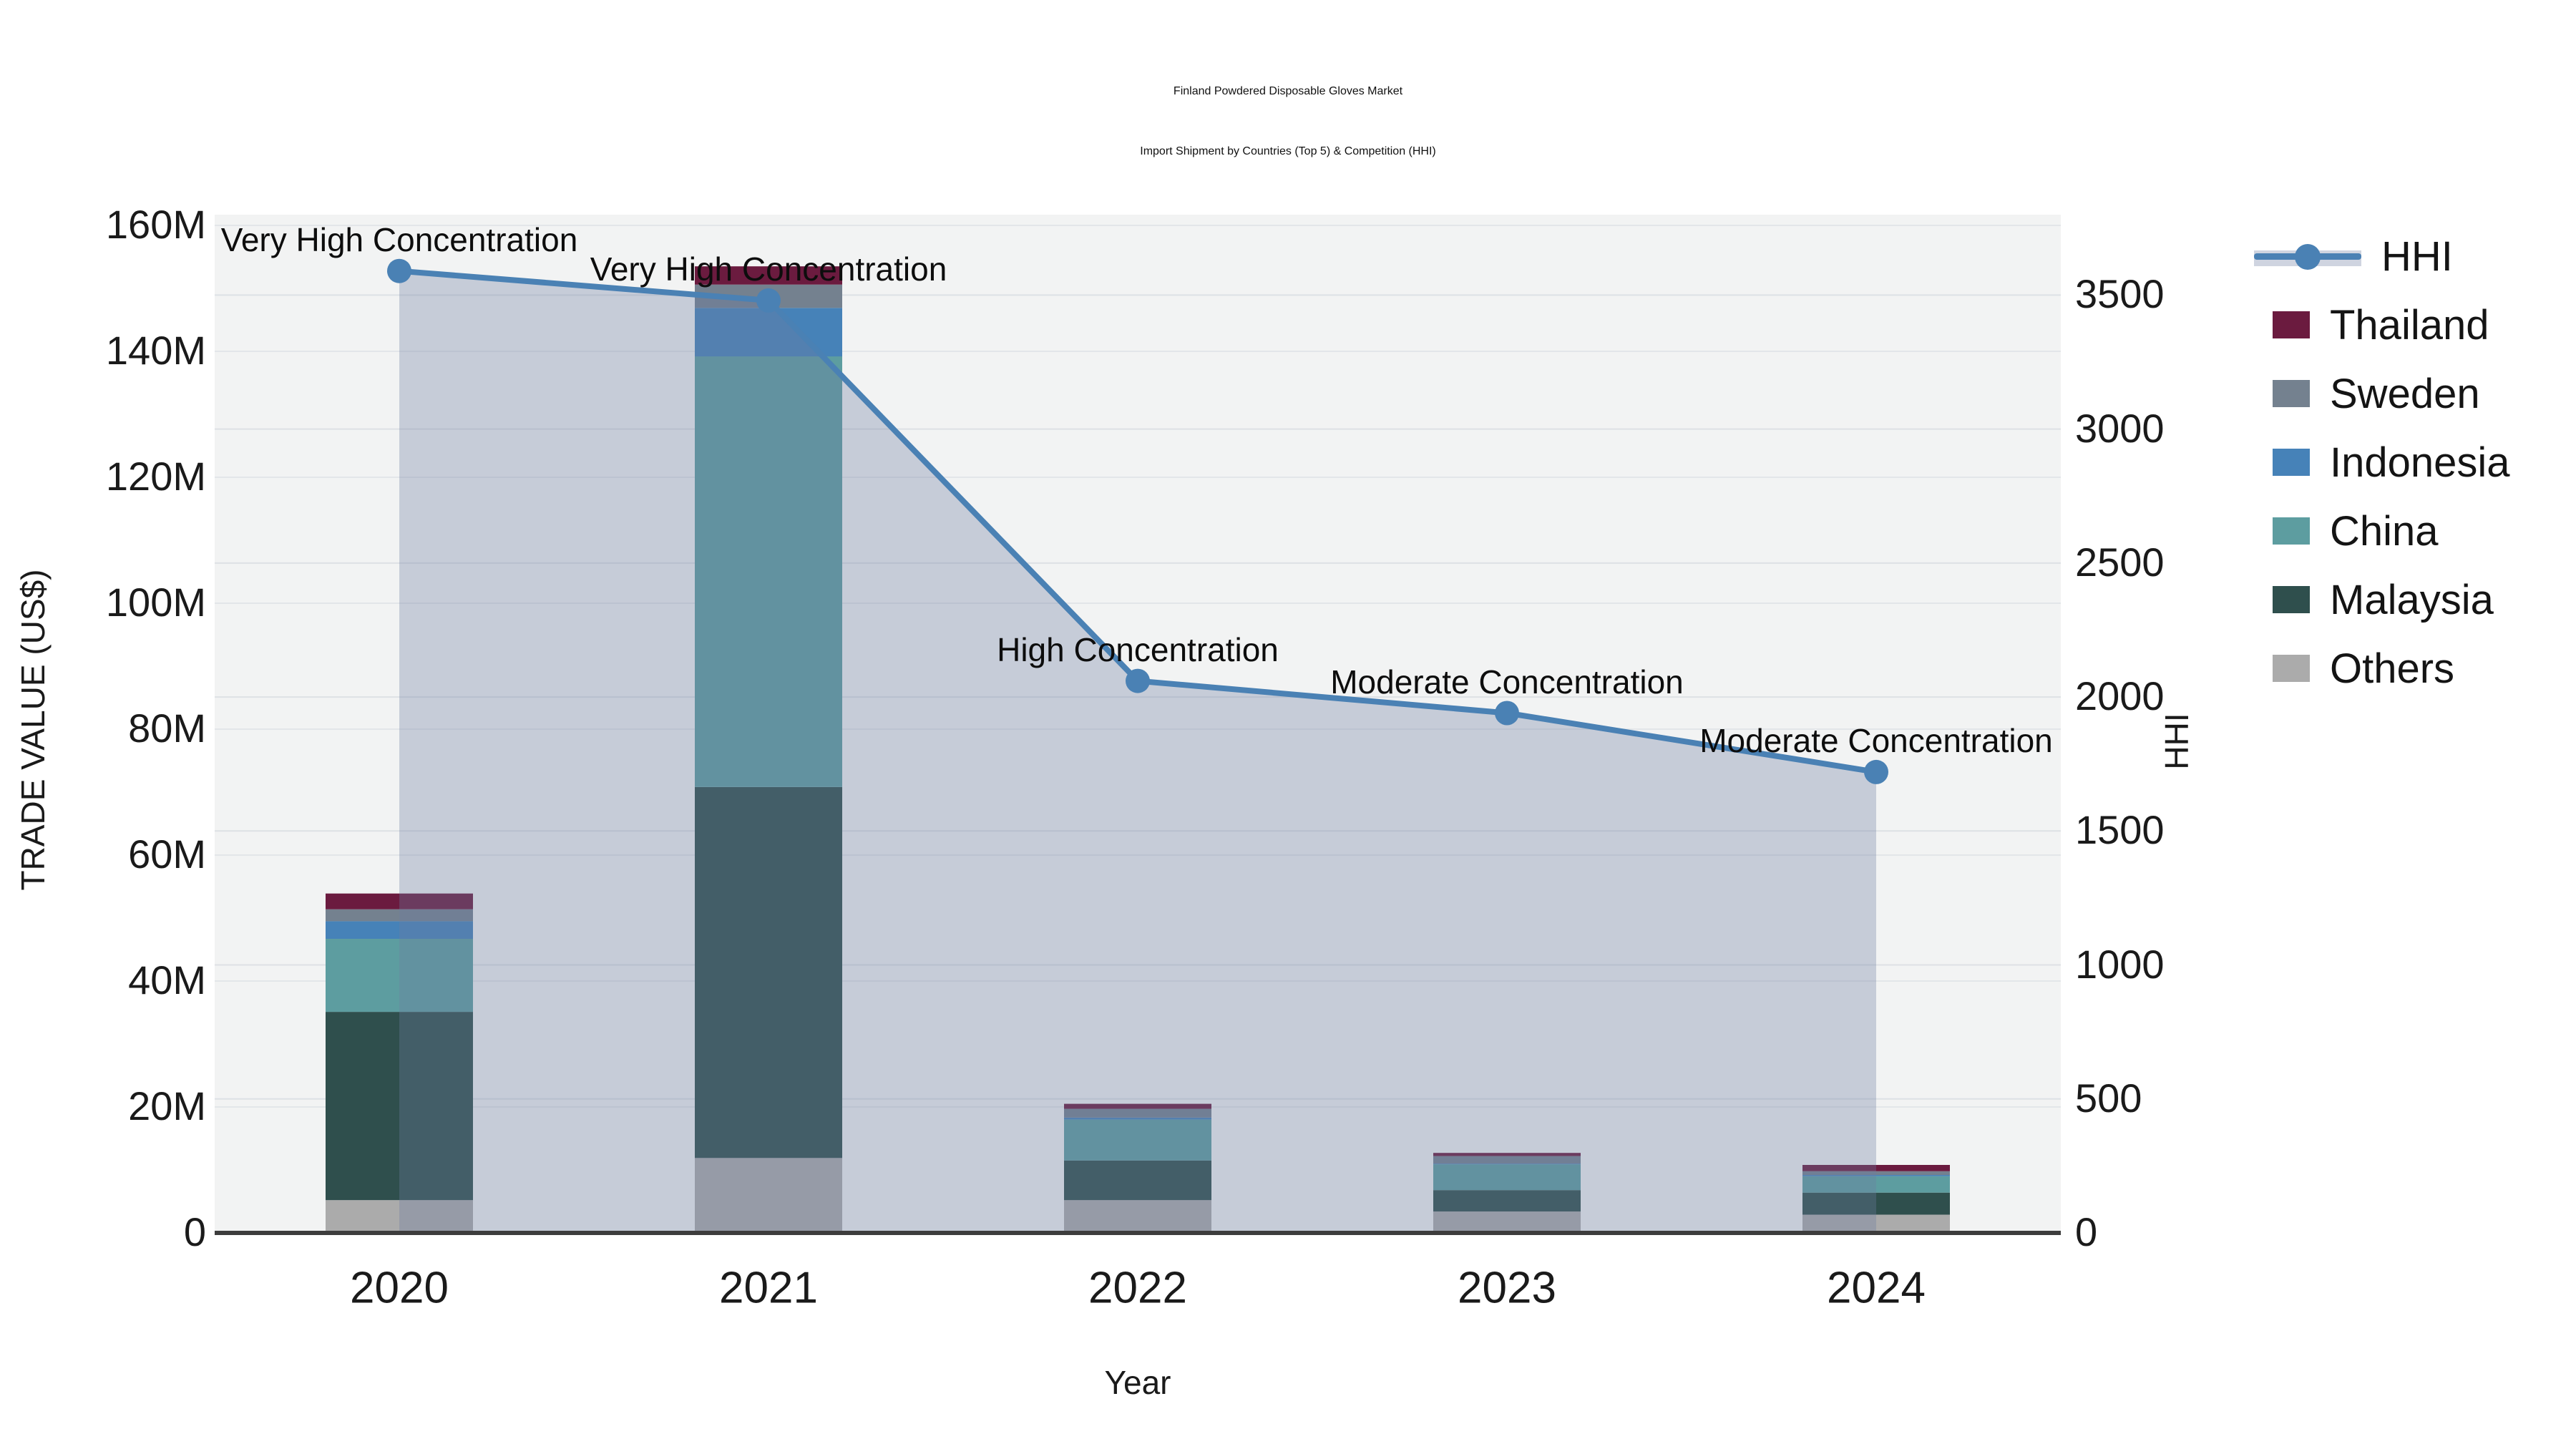 The image size is (2576, 1449). What do you see at coordinates (399, 976) in the screenshot?
I see `bar-segment-china-2020` at bounding box center [399, 976].